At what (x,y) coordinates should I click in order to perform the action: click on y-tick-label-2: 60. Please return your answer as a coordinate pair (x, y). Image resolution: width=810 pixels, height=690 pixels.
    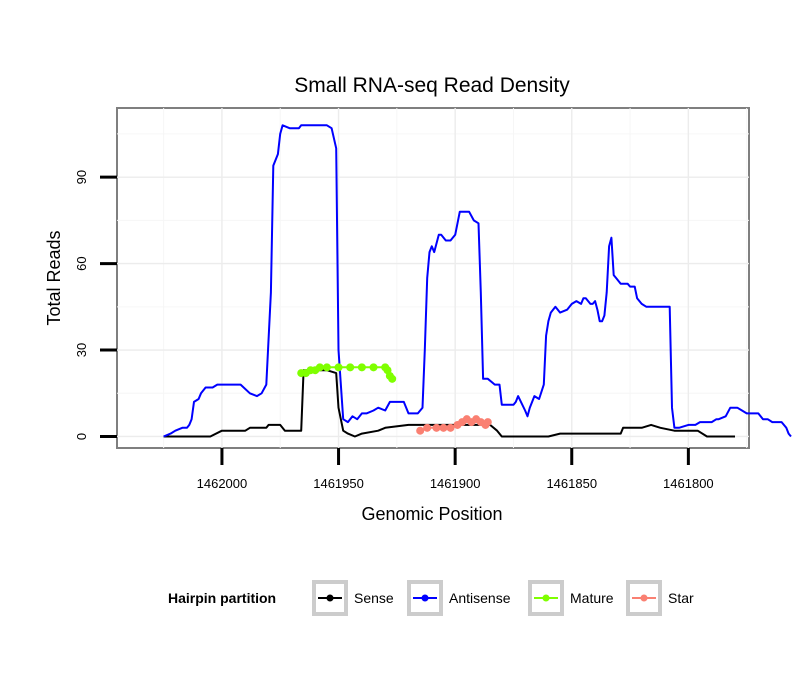
    Looking at the image, I should click on (81, 263).